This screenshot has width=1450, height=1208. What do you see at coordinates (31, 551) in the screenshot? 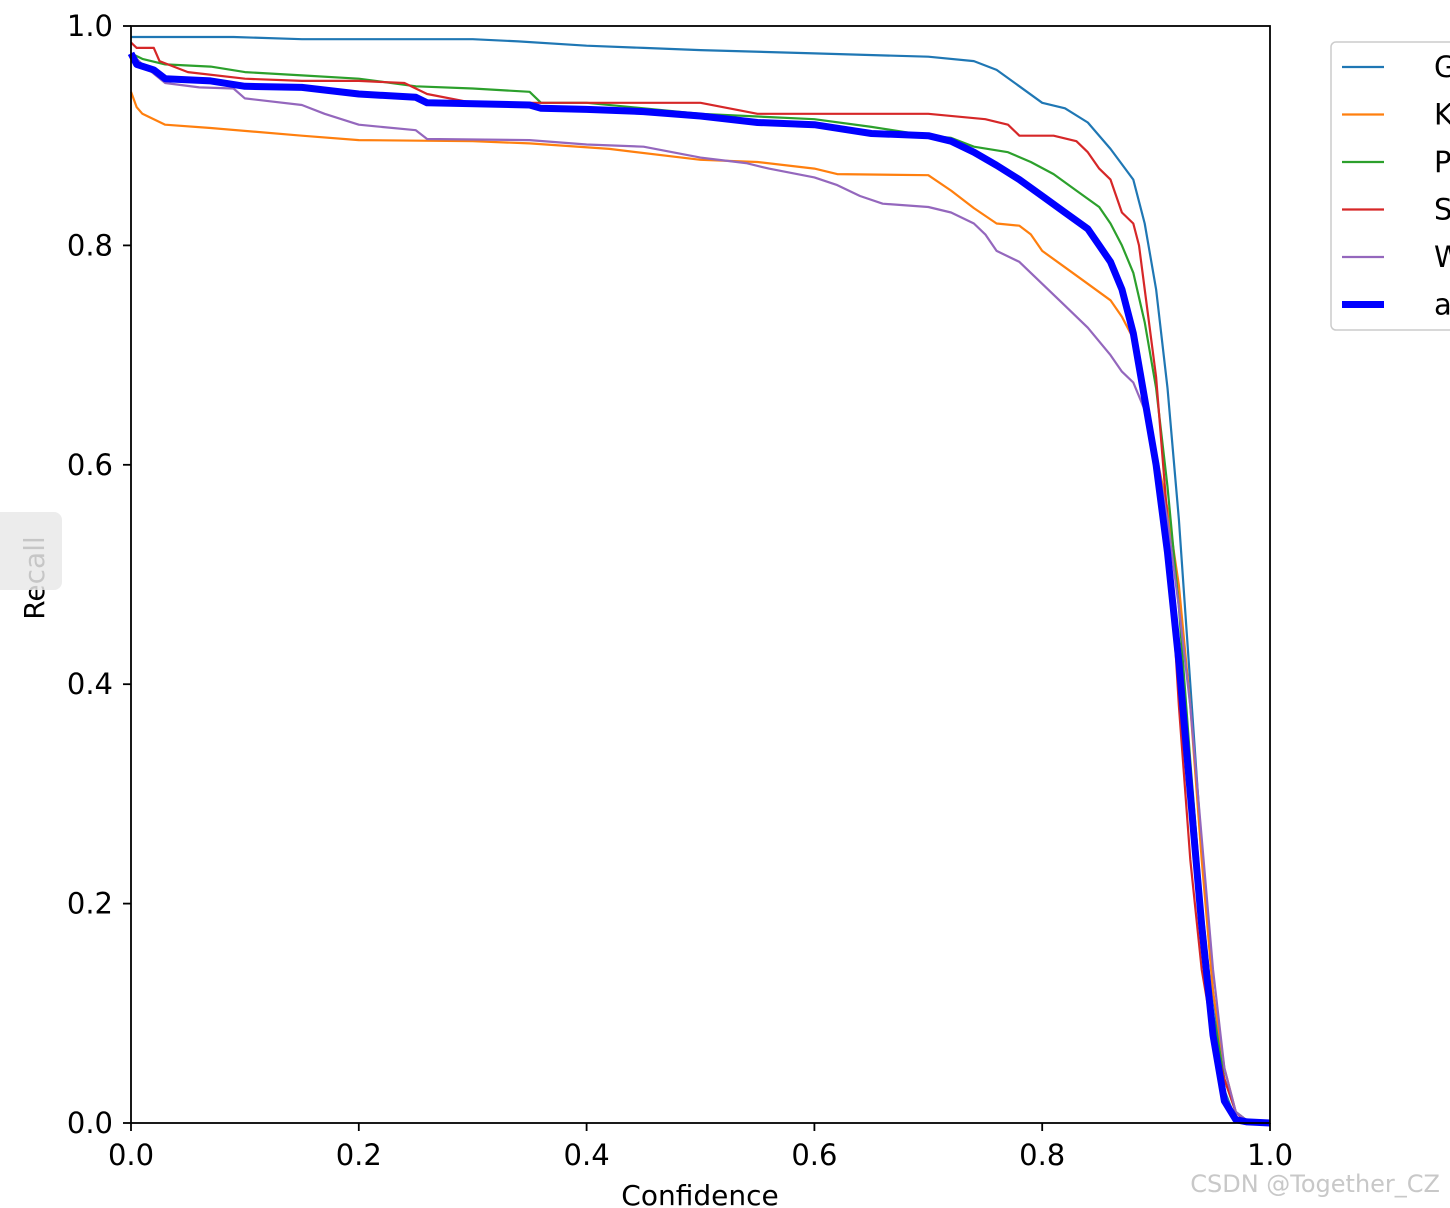
I see `side-tab` at bounding box center [31, 551].